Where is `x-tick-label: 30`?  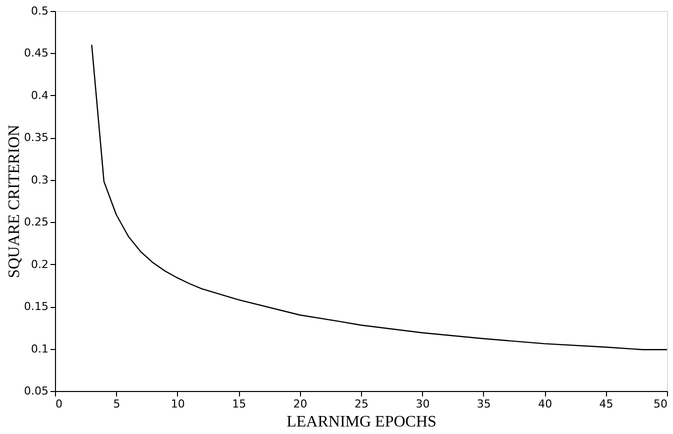
x-tick-label: 30 is located at coordinates (423, 404).